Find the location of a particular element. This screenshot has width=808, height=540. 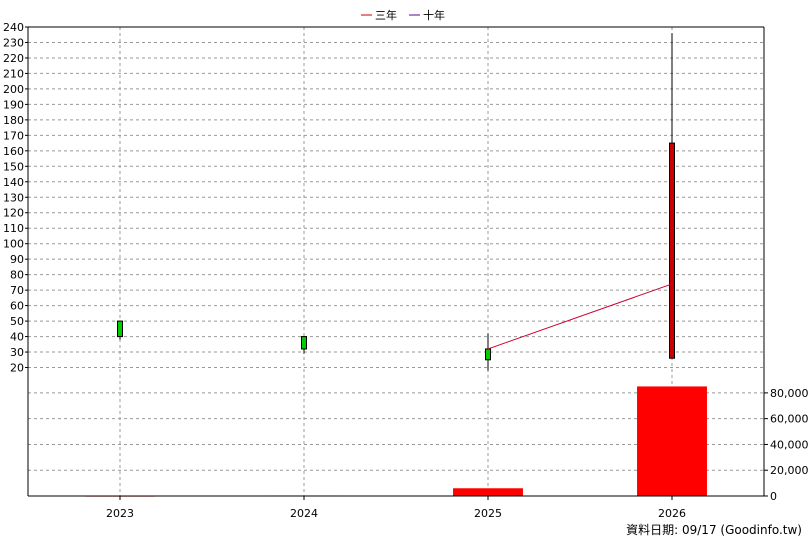

price-tick-label: 230 is located at coordinates (13, 42).